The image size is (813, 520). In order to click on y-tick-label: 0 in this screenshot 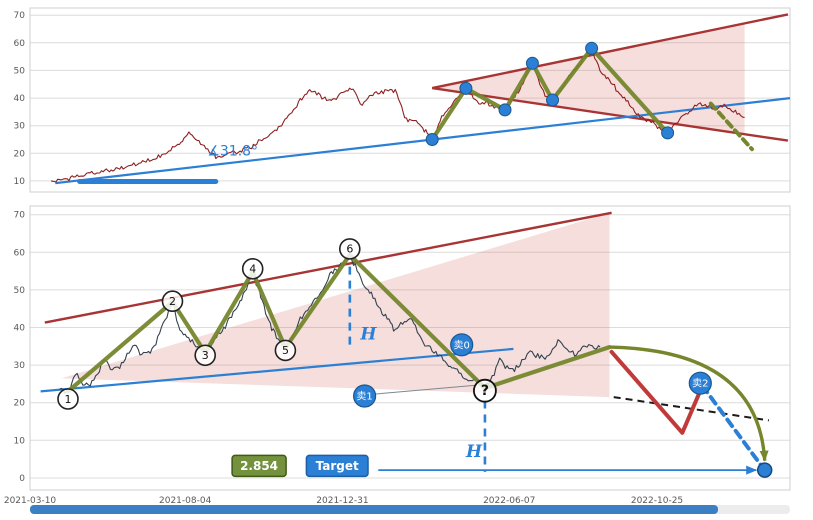, I will do `click(22, 479)`.